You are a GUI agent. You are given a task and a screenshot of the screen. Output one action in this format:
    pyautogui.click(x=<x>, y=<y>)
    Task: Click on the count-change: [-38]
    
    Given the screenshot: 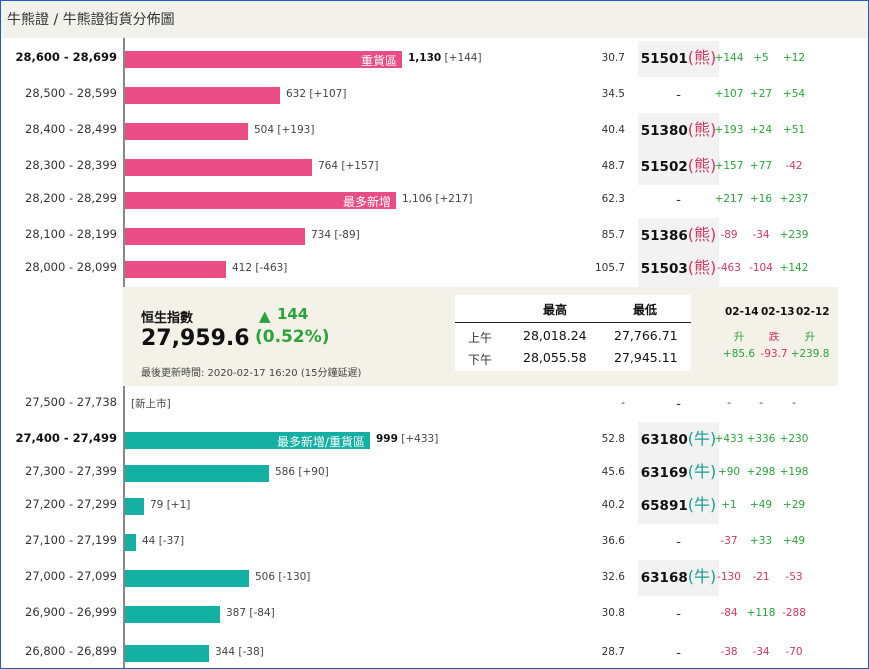 What is the action you would take?
    pyautogui.click(x=249, y=652)
    